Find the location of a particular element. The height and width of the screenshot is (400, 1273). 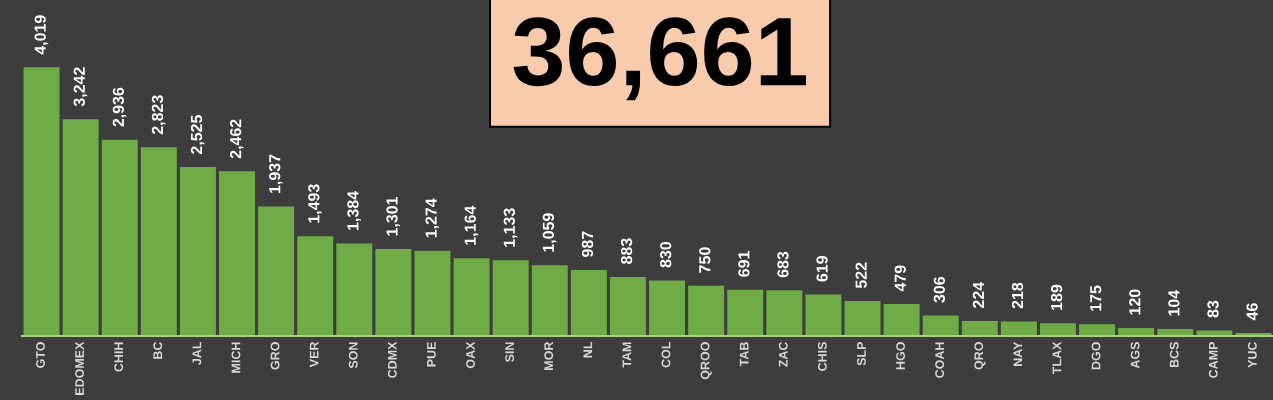

x-tick-label: QROO is located at coordinates (706, 361).